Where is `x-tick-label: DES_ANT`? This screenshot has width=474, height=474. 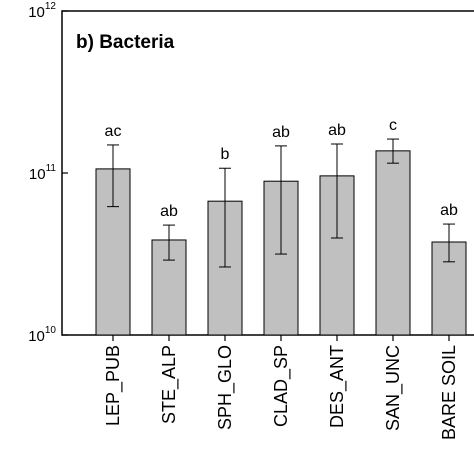 x-tick-label: DES_ANT is located at coordinates (337, 386).